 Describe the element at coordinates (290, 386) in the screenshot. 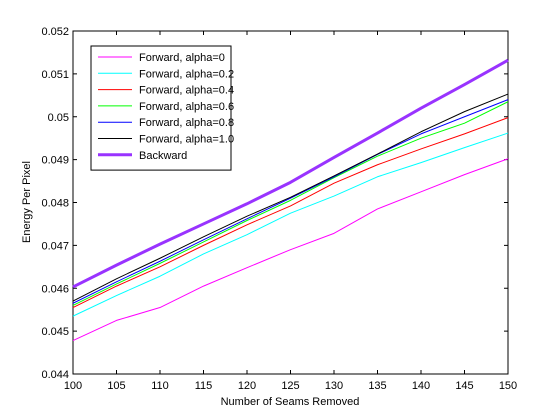

I see `x-tick-label: 125` at that location.